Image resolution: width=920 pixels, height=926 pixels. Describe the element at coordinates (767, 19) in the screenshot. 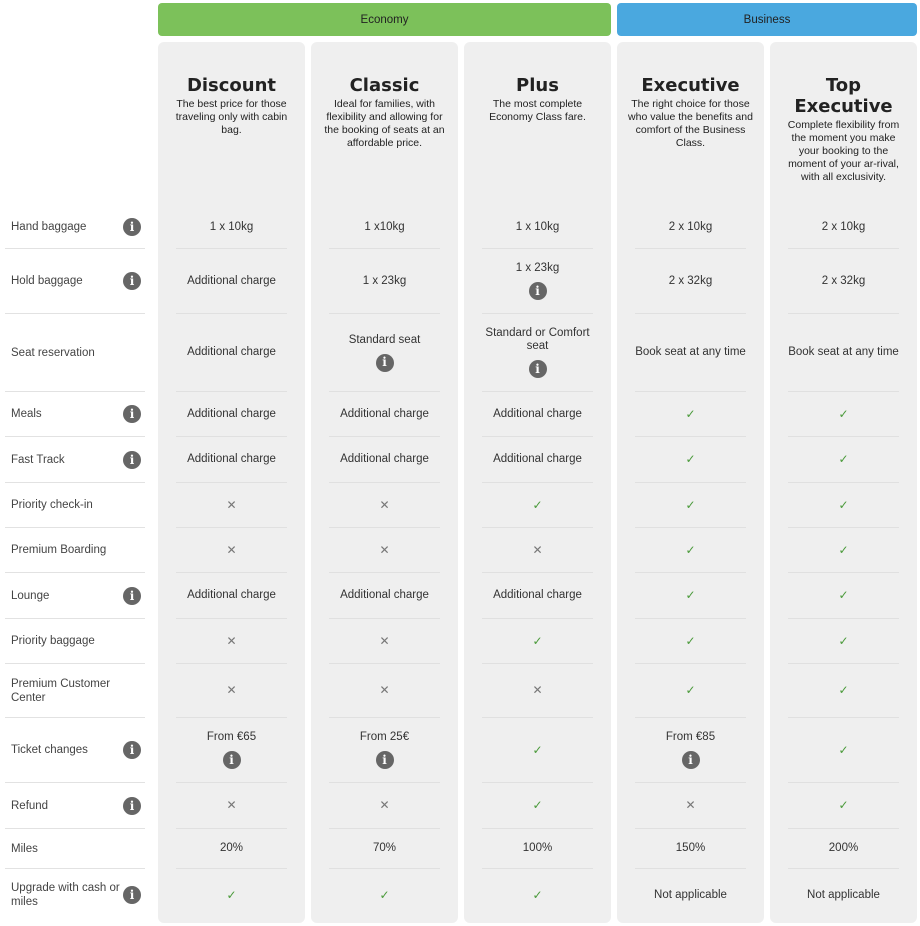

I see `business-group-header: Business` at that location.